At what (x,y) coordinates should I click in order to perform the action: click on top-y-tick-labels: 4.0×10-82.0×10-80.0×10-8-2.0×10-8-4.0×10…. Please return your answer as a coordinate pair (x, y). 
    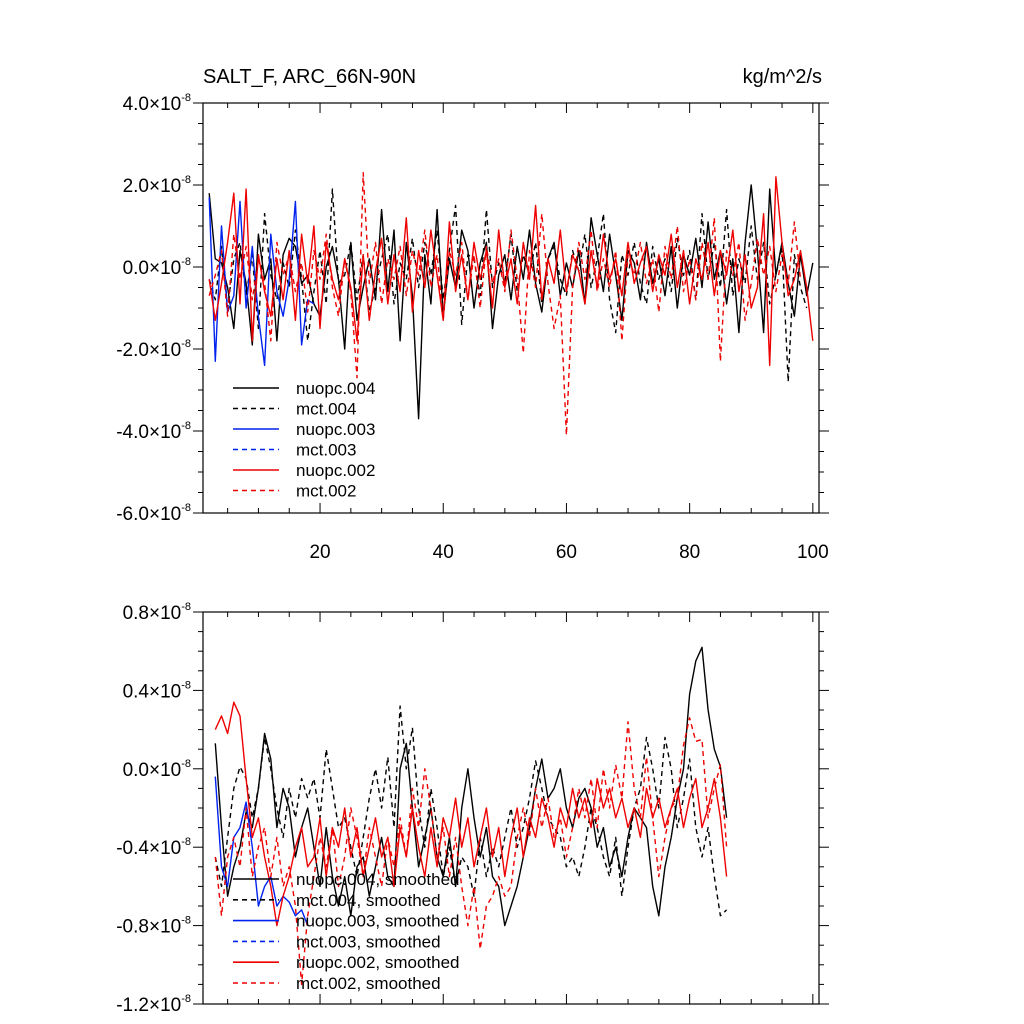
    Looking at the image, I should click on (153, 308).